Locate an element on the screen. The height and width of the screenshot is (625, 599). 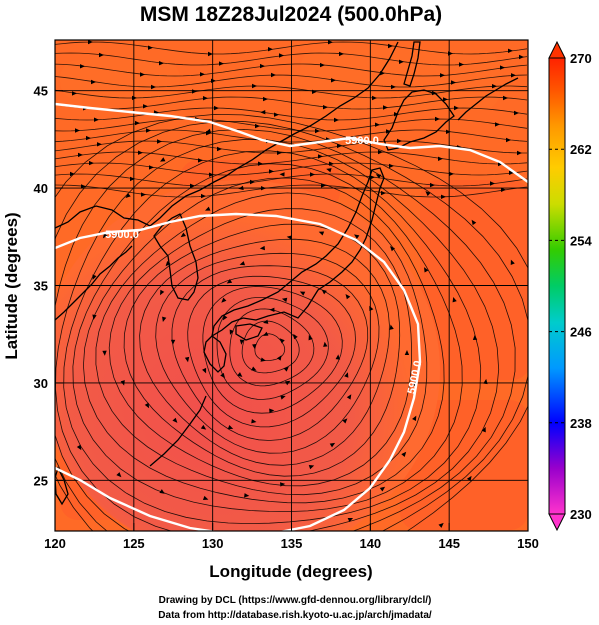
y-axis-label: Latitude (degrees) is located at coordinates (11, 285).